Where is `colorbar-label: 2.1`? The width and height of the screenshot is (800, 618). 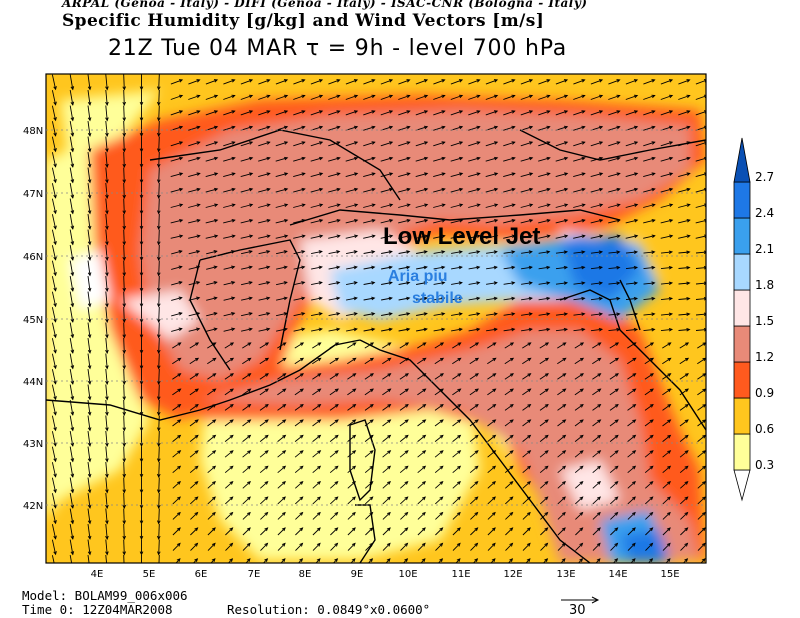 colorbar-label: 2.1 is located at coordinates (764, 249).